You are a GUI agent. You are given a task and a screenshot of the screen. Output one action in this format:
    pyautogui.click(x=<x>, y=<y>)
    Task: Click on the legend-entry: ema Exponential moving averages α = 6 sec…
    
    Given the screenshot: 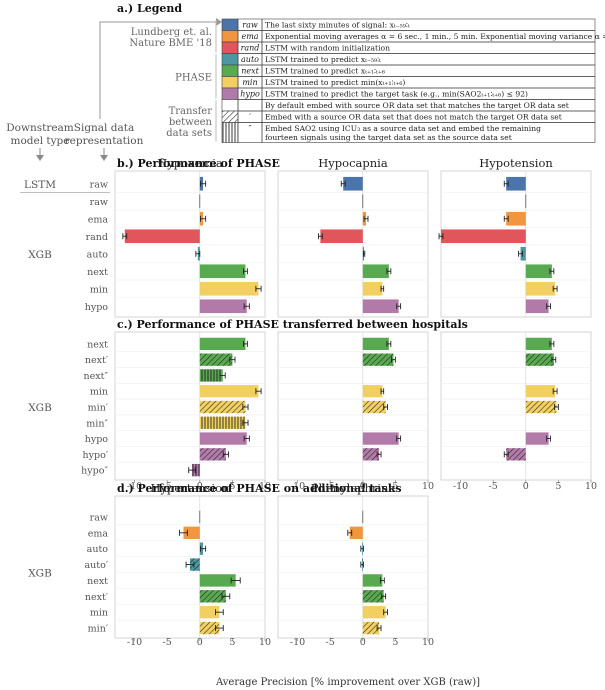 What is the action you would take?
    pyautogui.click(x=413, y=36)
    